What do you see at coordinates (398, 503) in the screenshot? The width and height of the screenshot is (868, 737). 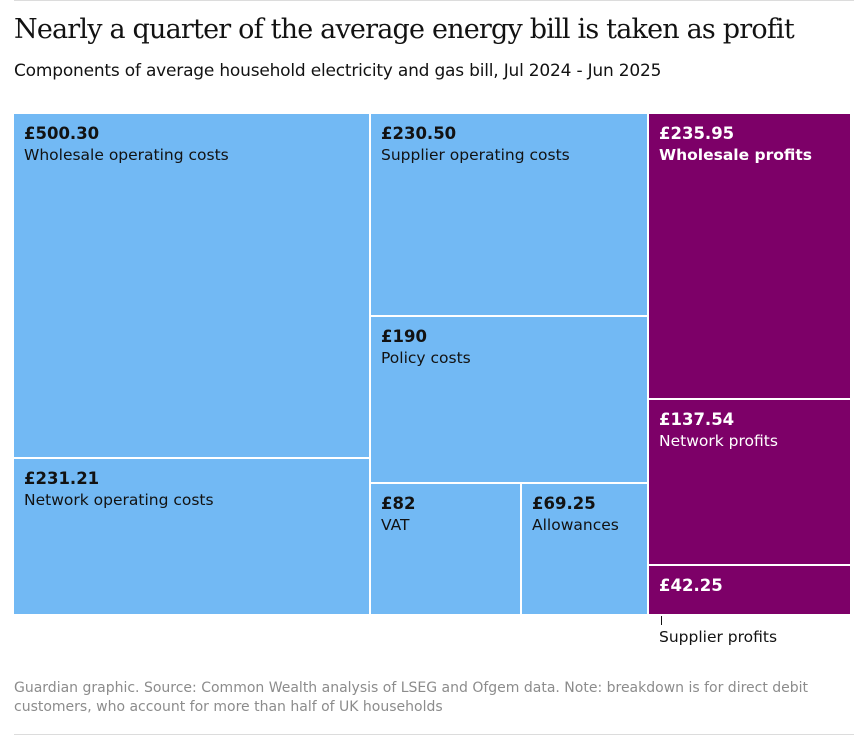 I see `tile-value: £82` at bounding box center [398, 503].